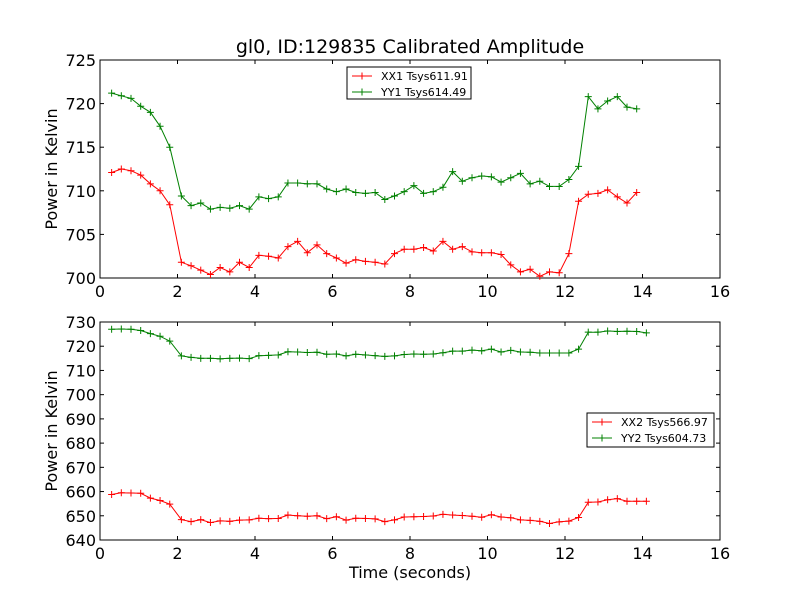  I want to click on y-tick-label: 700, so click(80, 395).